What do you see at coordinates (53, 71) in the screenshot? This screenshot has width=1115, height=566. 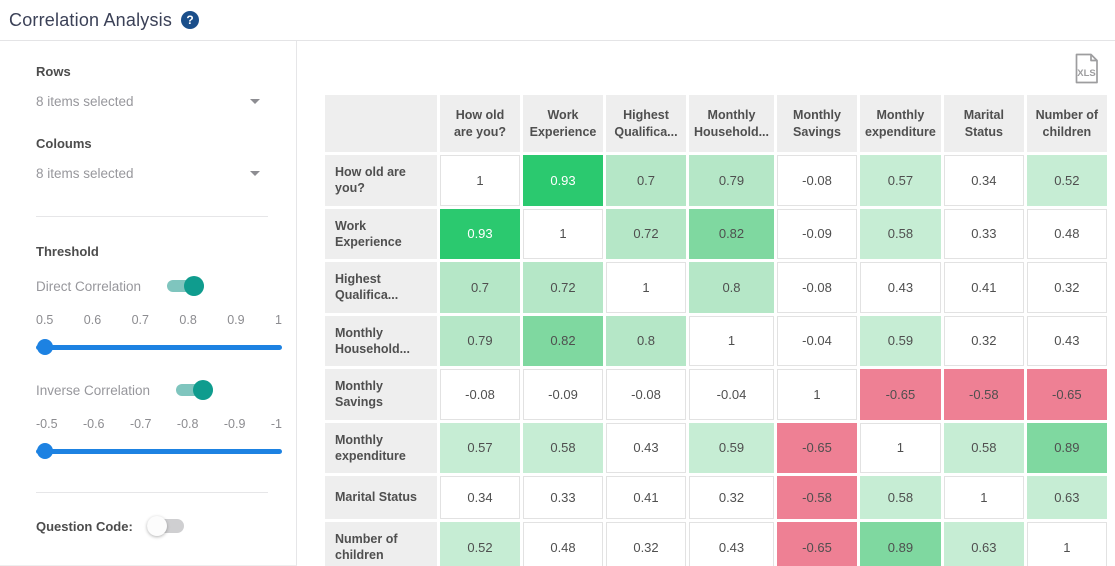 I see `rows-label: Rows` at bounding box center [53, 71].